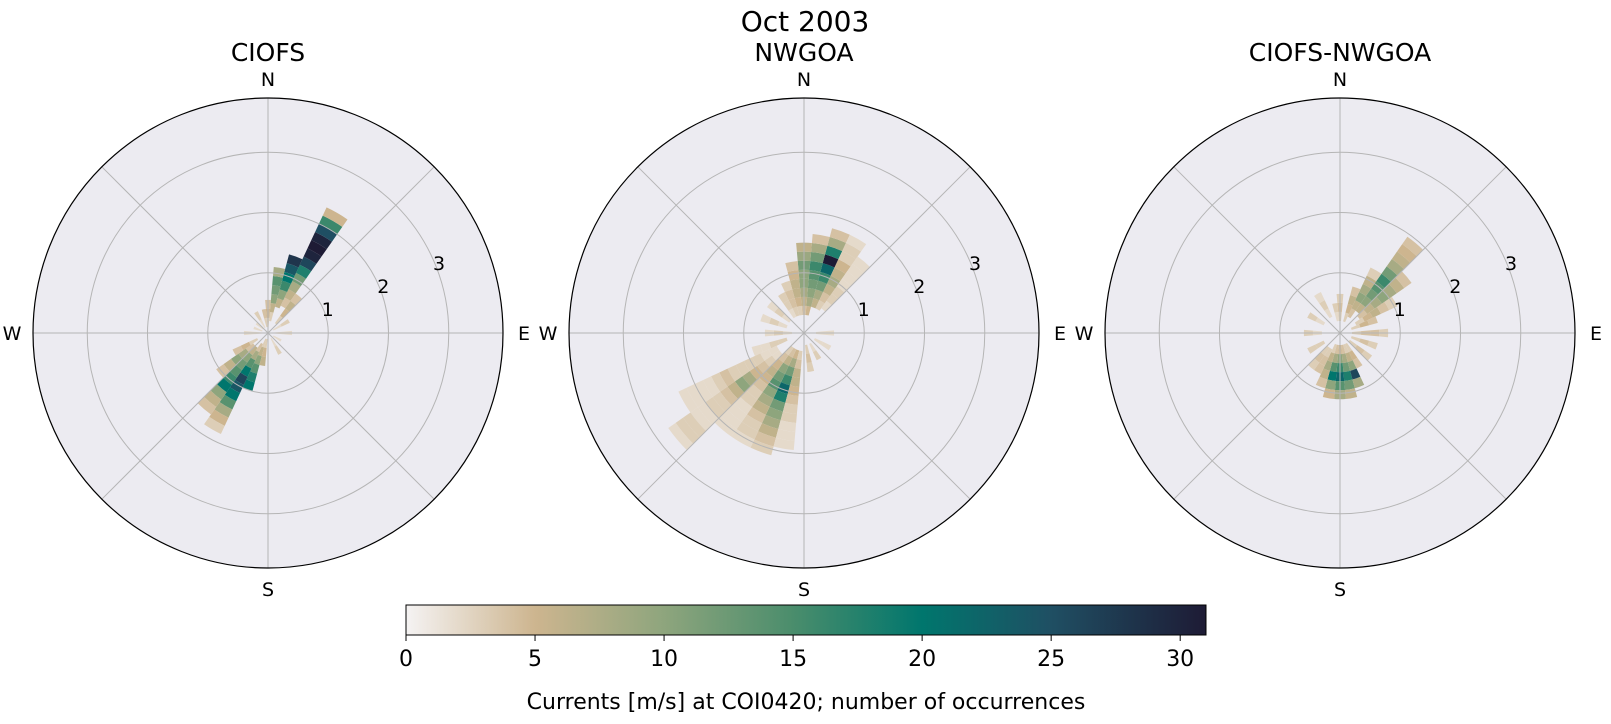 The image size is (1611, 724). Describe the element at coordinates (524, 334) in the screenshot. I see `compass-label-e: E` at that location.